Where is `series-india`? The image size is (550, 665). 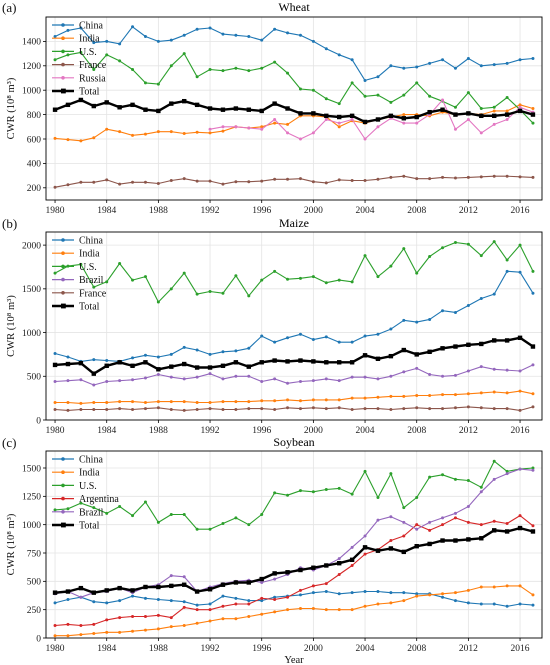 series-india is located at coordinates (294, 397).